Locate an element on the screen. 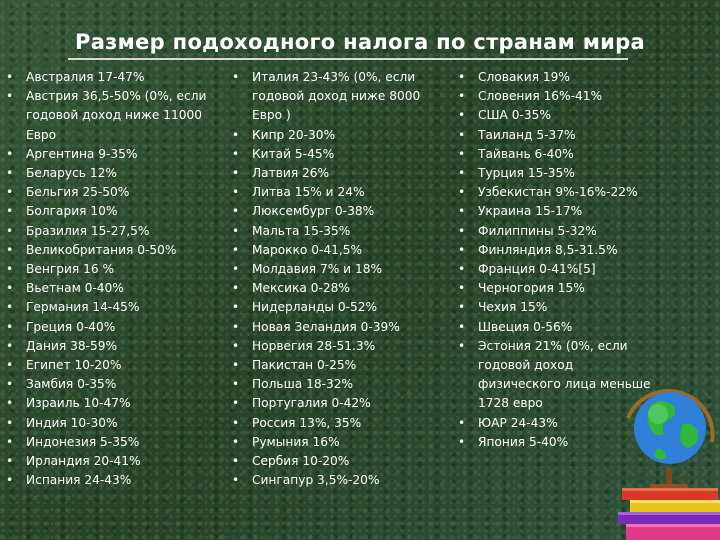 The image size is (720, 540). country-tax-text: Замбия 0-35% is located at coordinates (71, 384).